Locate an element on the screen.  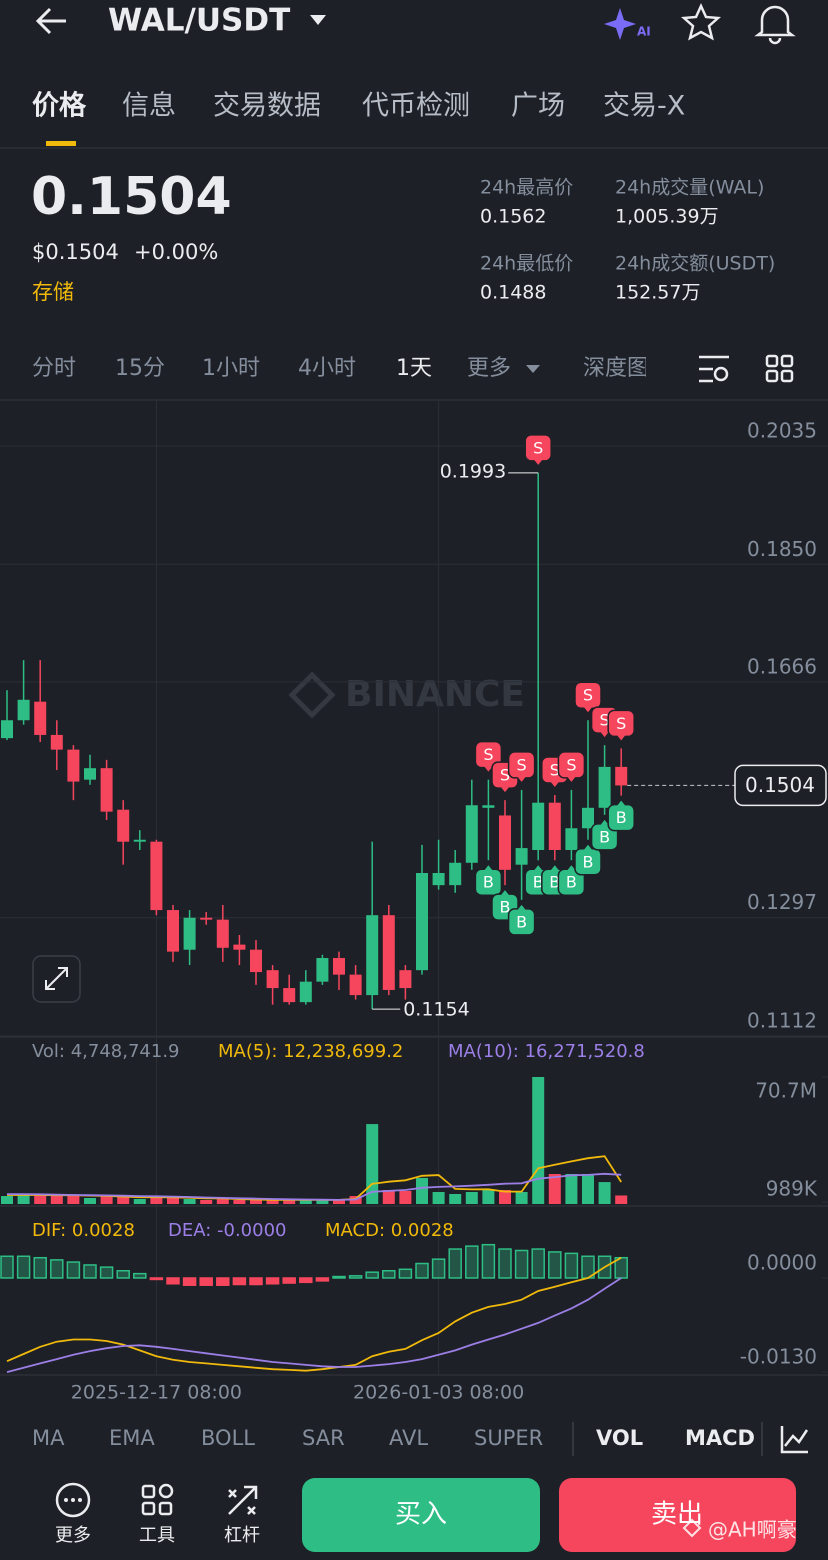
usd-price: $0.1504 is located at coordinates (75, 252).